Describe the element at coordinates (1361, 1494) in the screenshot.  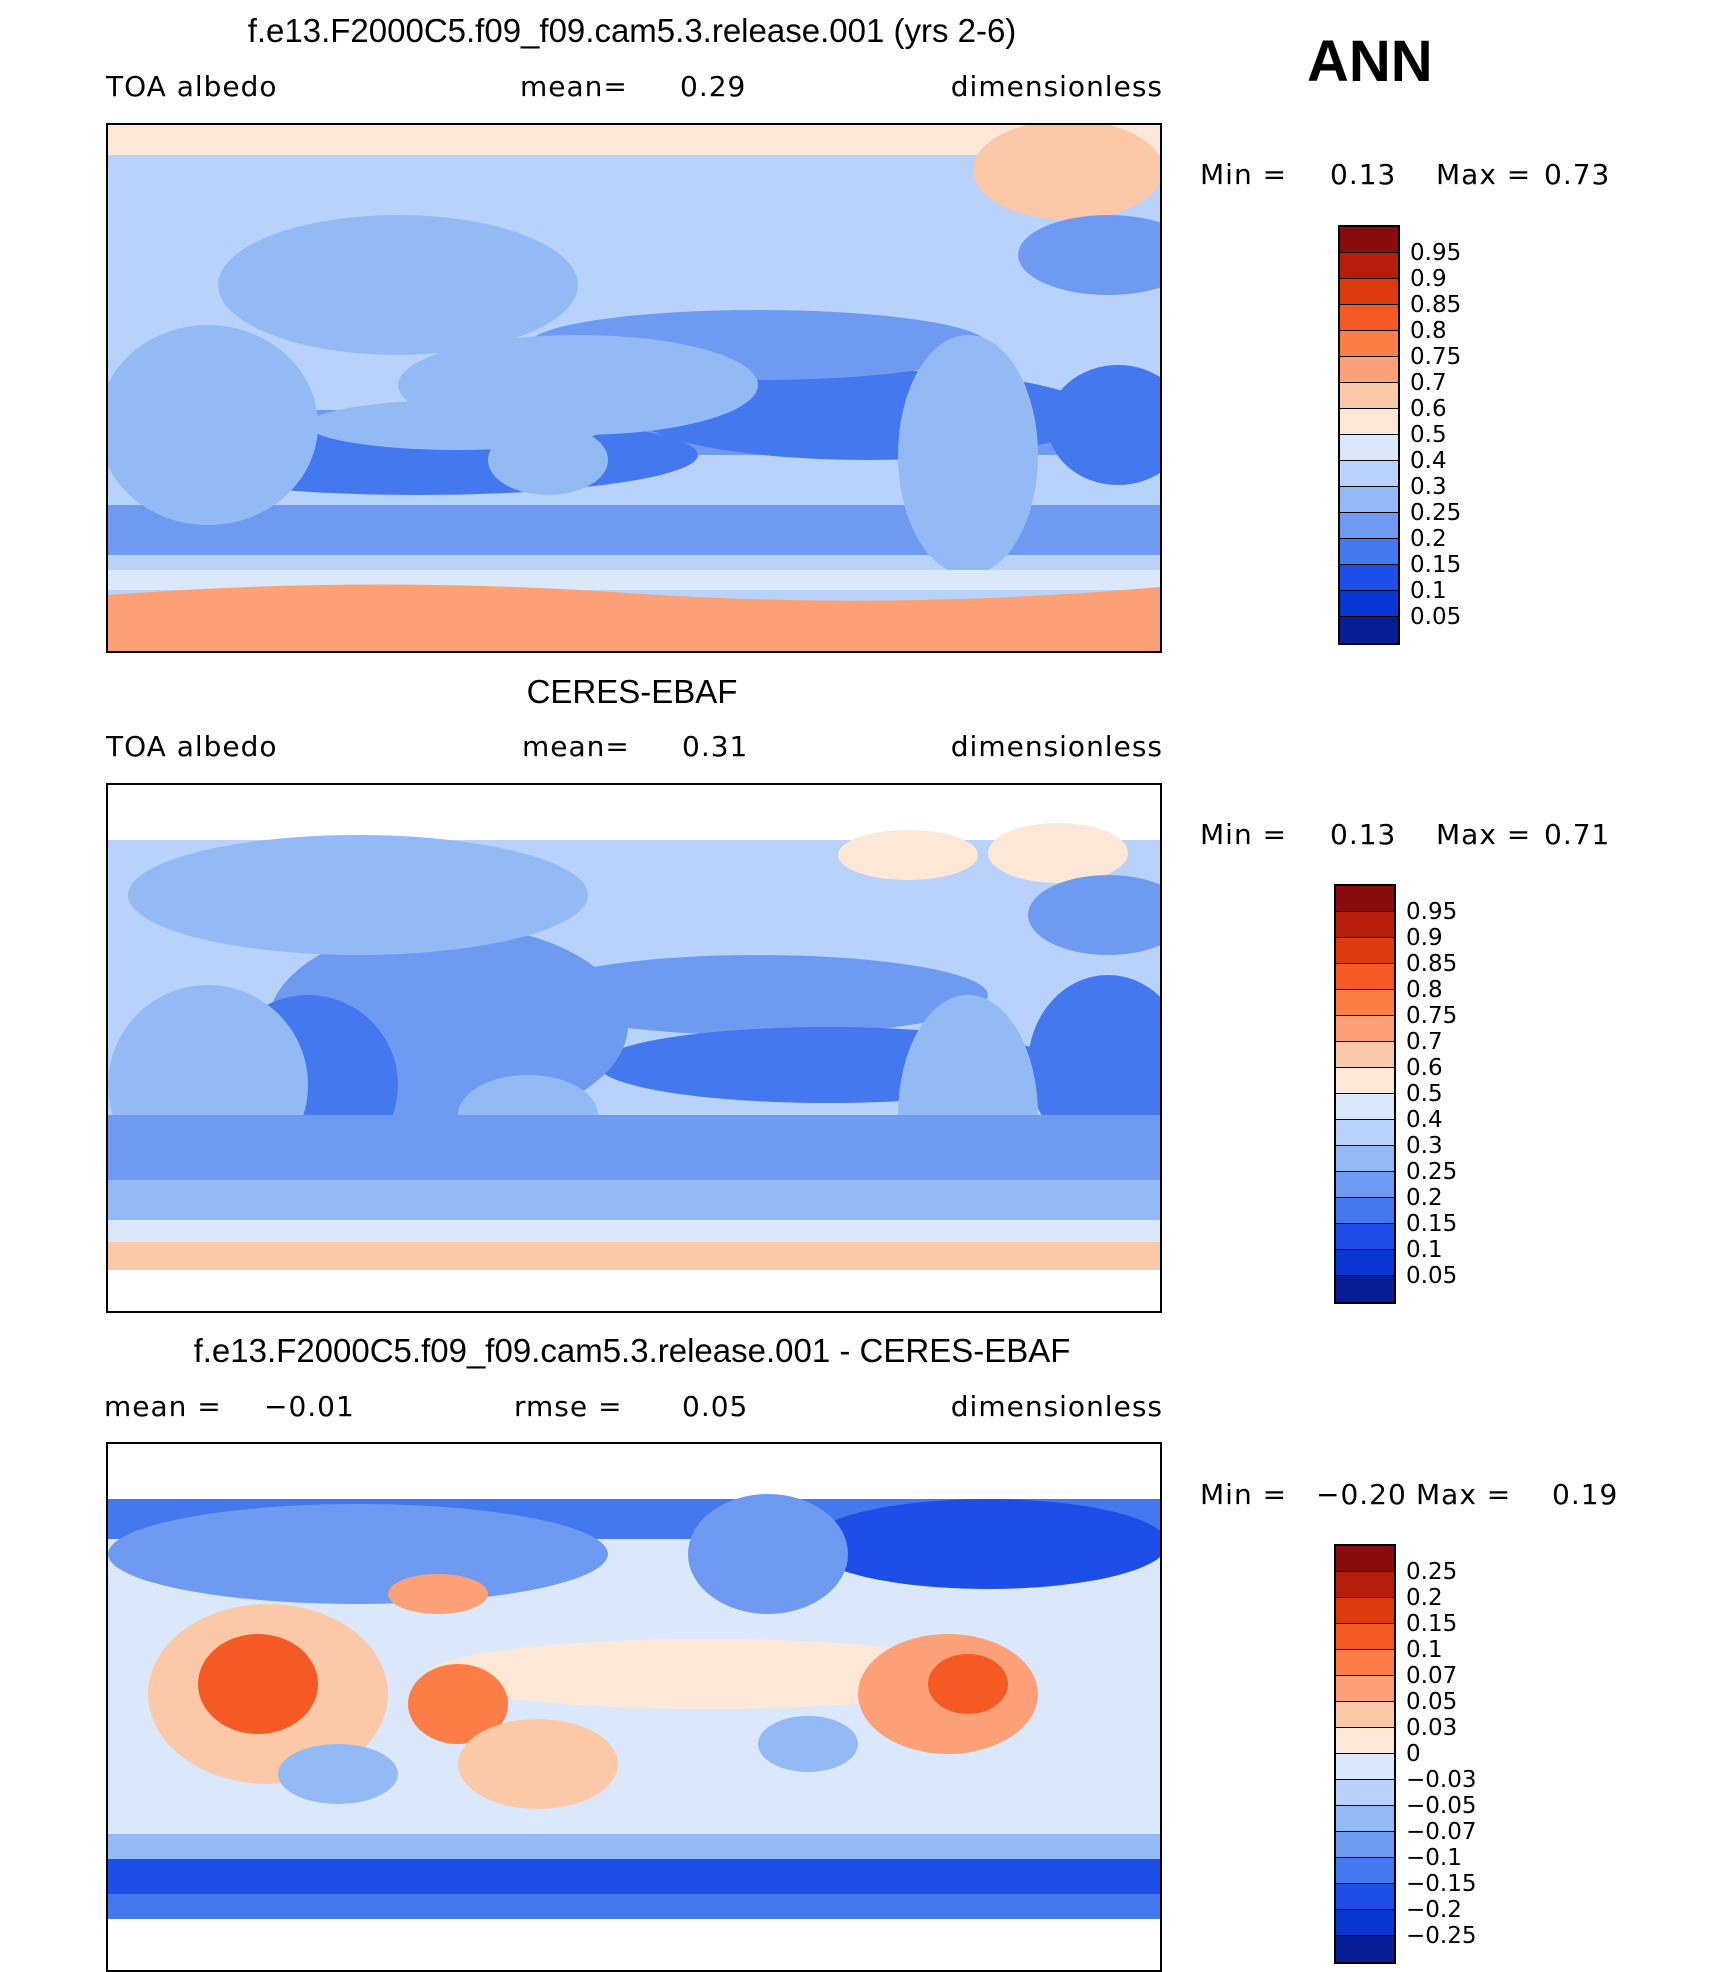
I see `panel3-min-value: −0.20` at that location.